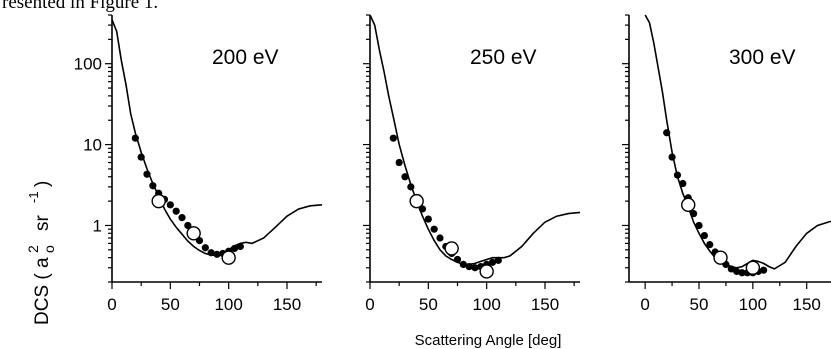 The image size is (831, 349). Describe the element at coordinates (80, 6) in the screenshot. I see `figure-caption: resented in Figure 1.` at that location.